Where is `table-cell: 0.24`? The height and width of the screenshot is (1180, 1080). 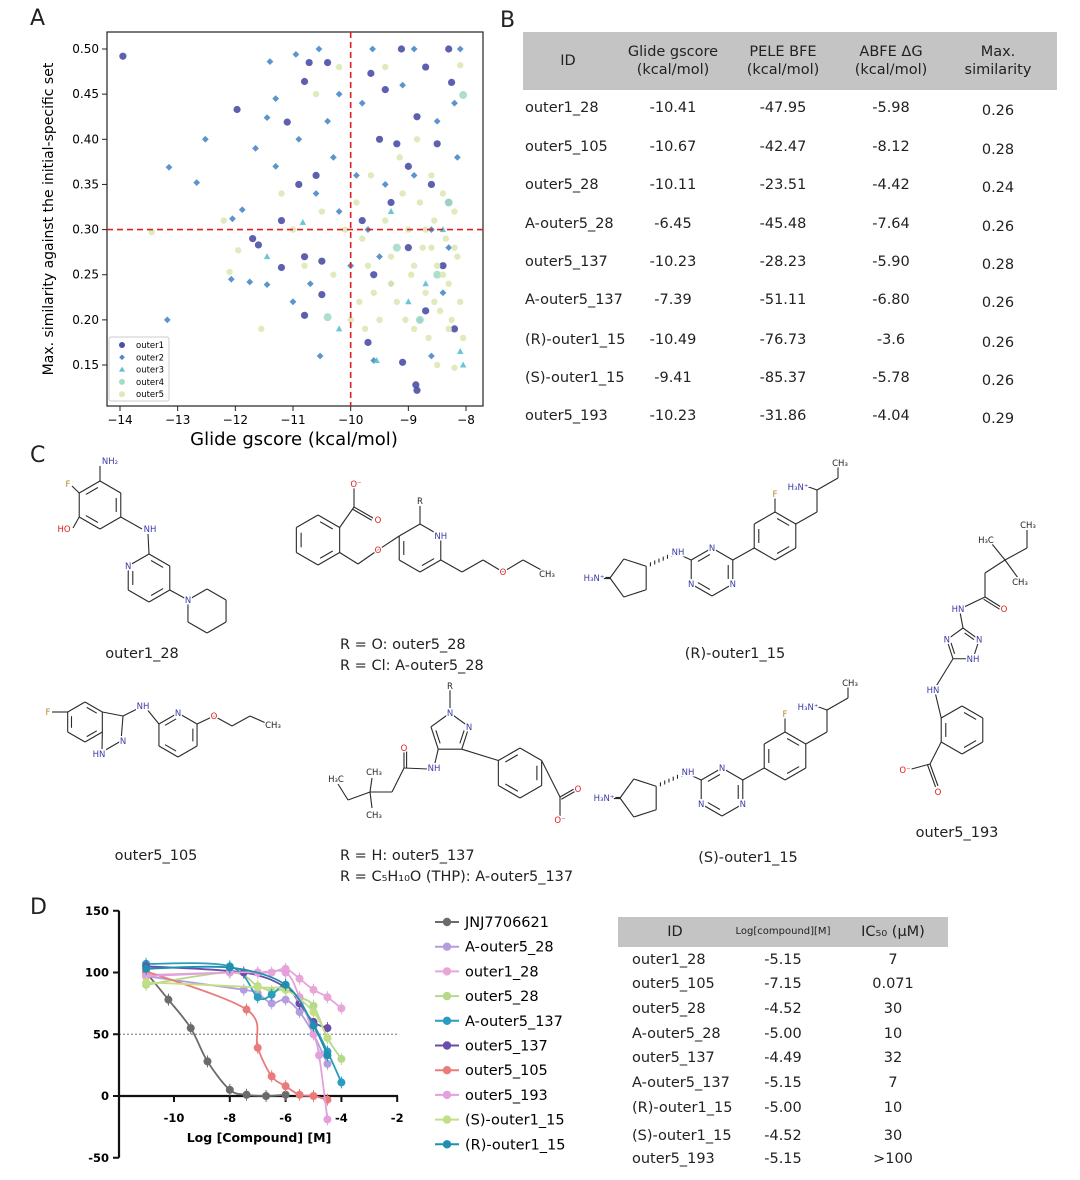
table-cell: 0.24 is located at coordinates (998, 187).